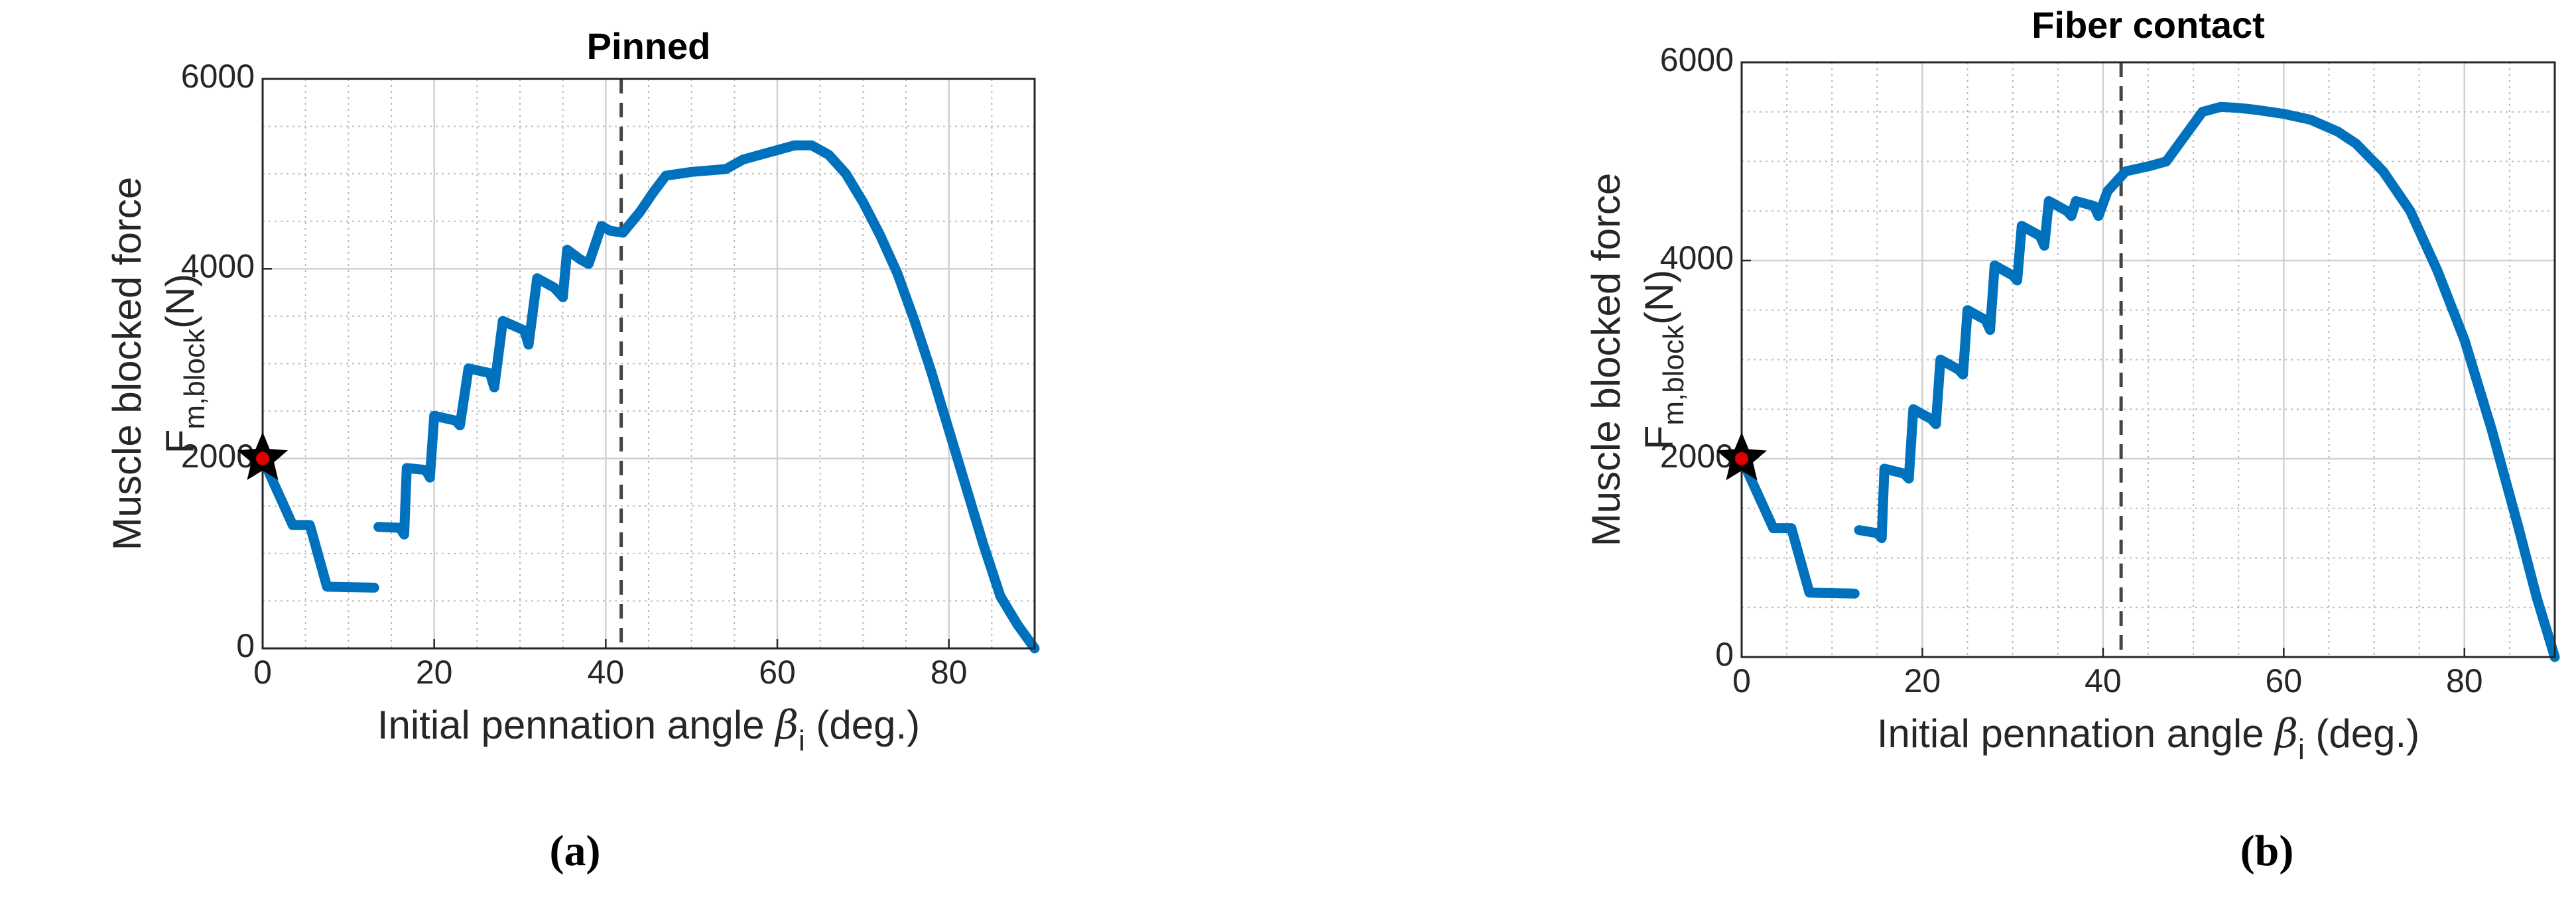  I want to click on caption: (b), so click(2267, 851).